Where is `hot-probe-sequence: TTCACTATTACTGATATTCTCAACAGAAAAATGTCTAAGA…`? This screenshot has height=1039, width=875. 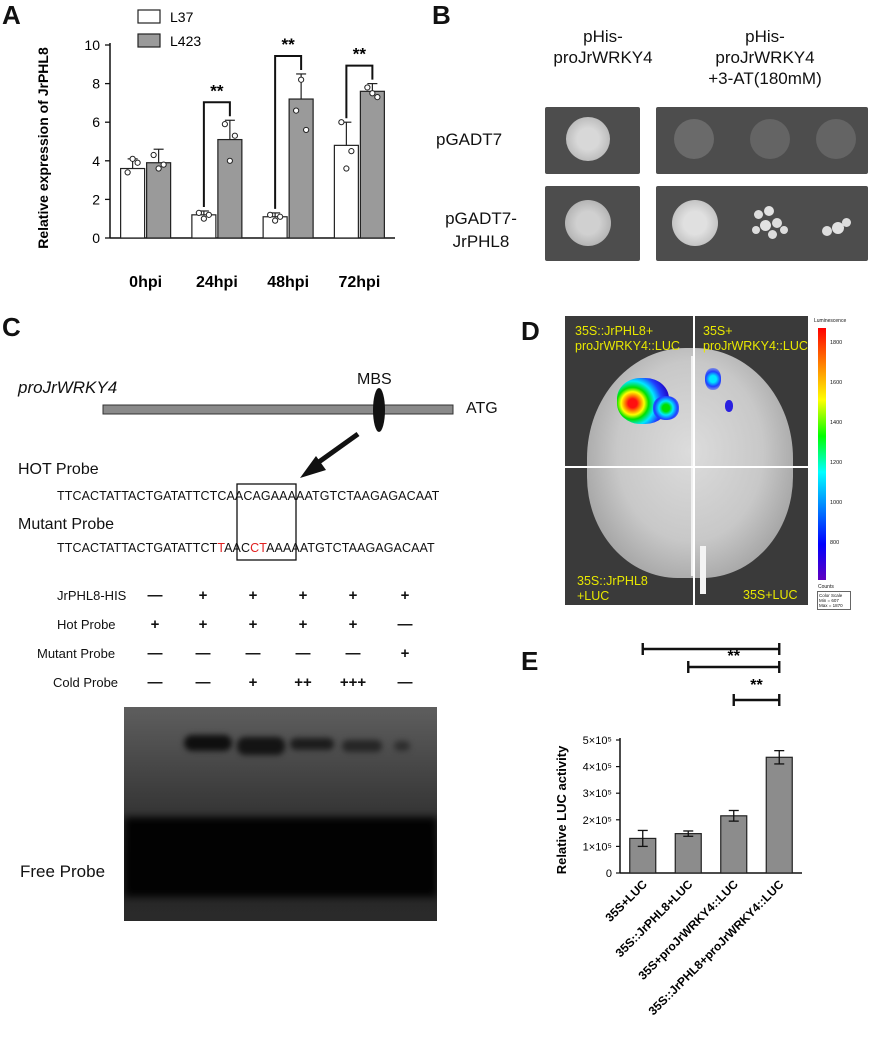
hot-probe-sequence: TTCACTATTACTGATATTCTCAACAGAAAAATGTCTAAGA… is located at coordinates (248, 496).